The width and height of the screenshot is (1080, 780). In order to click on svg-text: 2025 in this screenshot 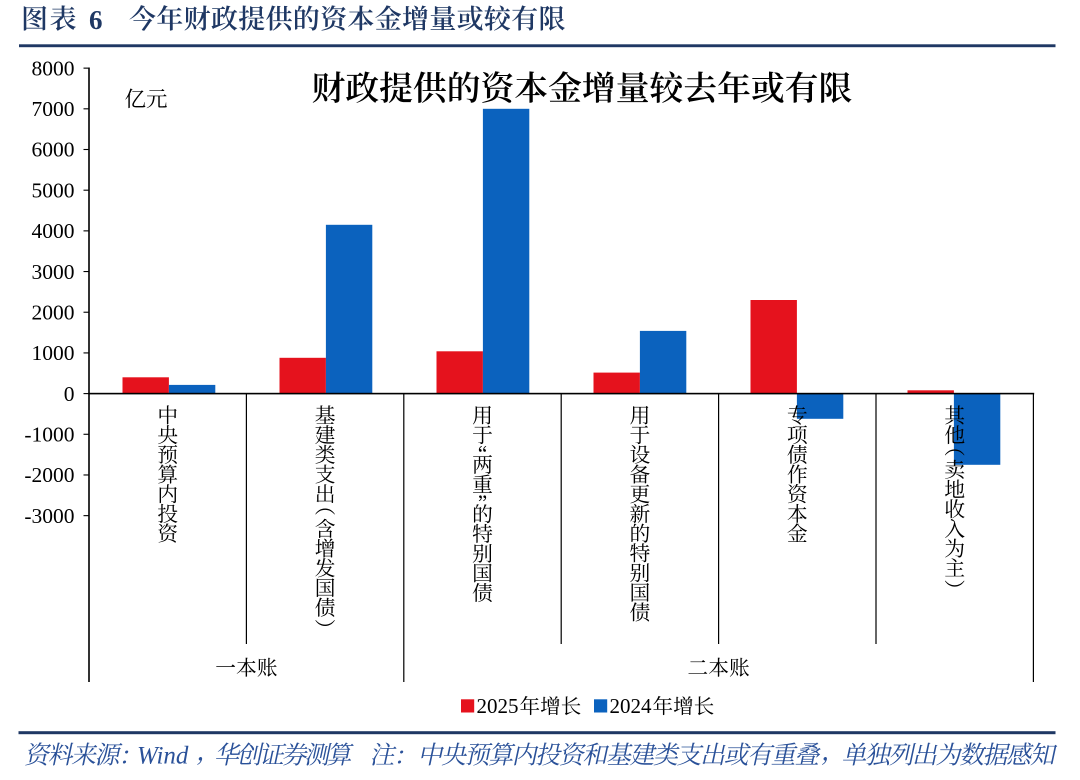, I will do `click(498, 706)`.